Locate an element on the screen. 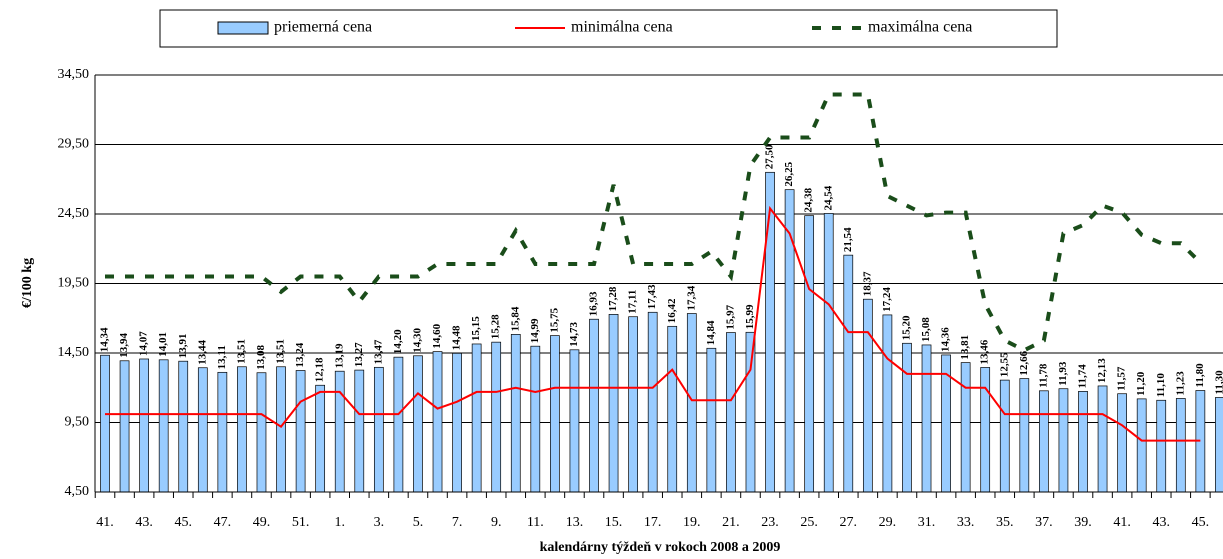  value-label: 18,37 is located at coordinates (867, 283).